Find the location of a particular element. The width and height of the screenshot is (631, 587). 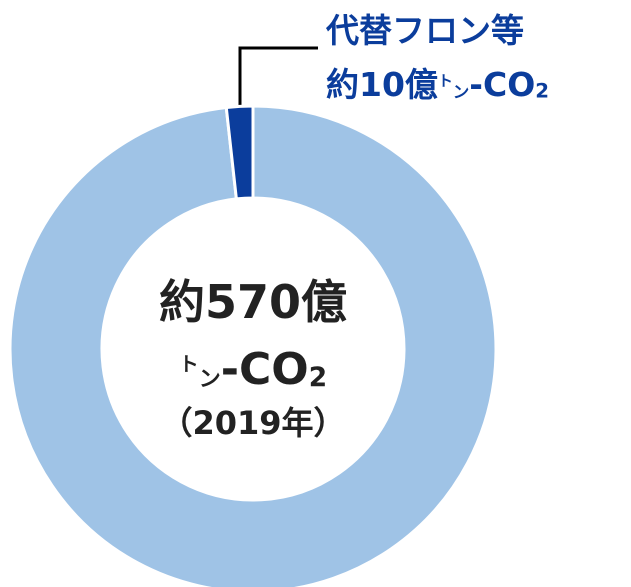

center-unit: トン-CO2 is located at coordinates (253, 369).